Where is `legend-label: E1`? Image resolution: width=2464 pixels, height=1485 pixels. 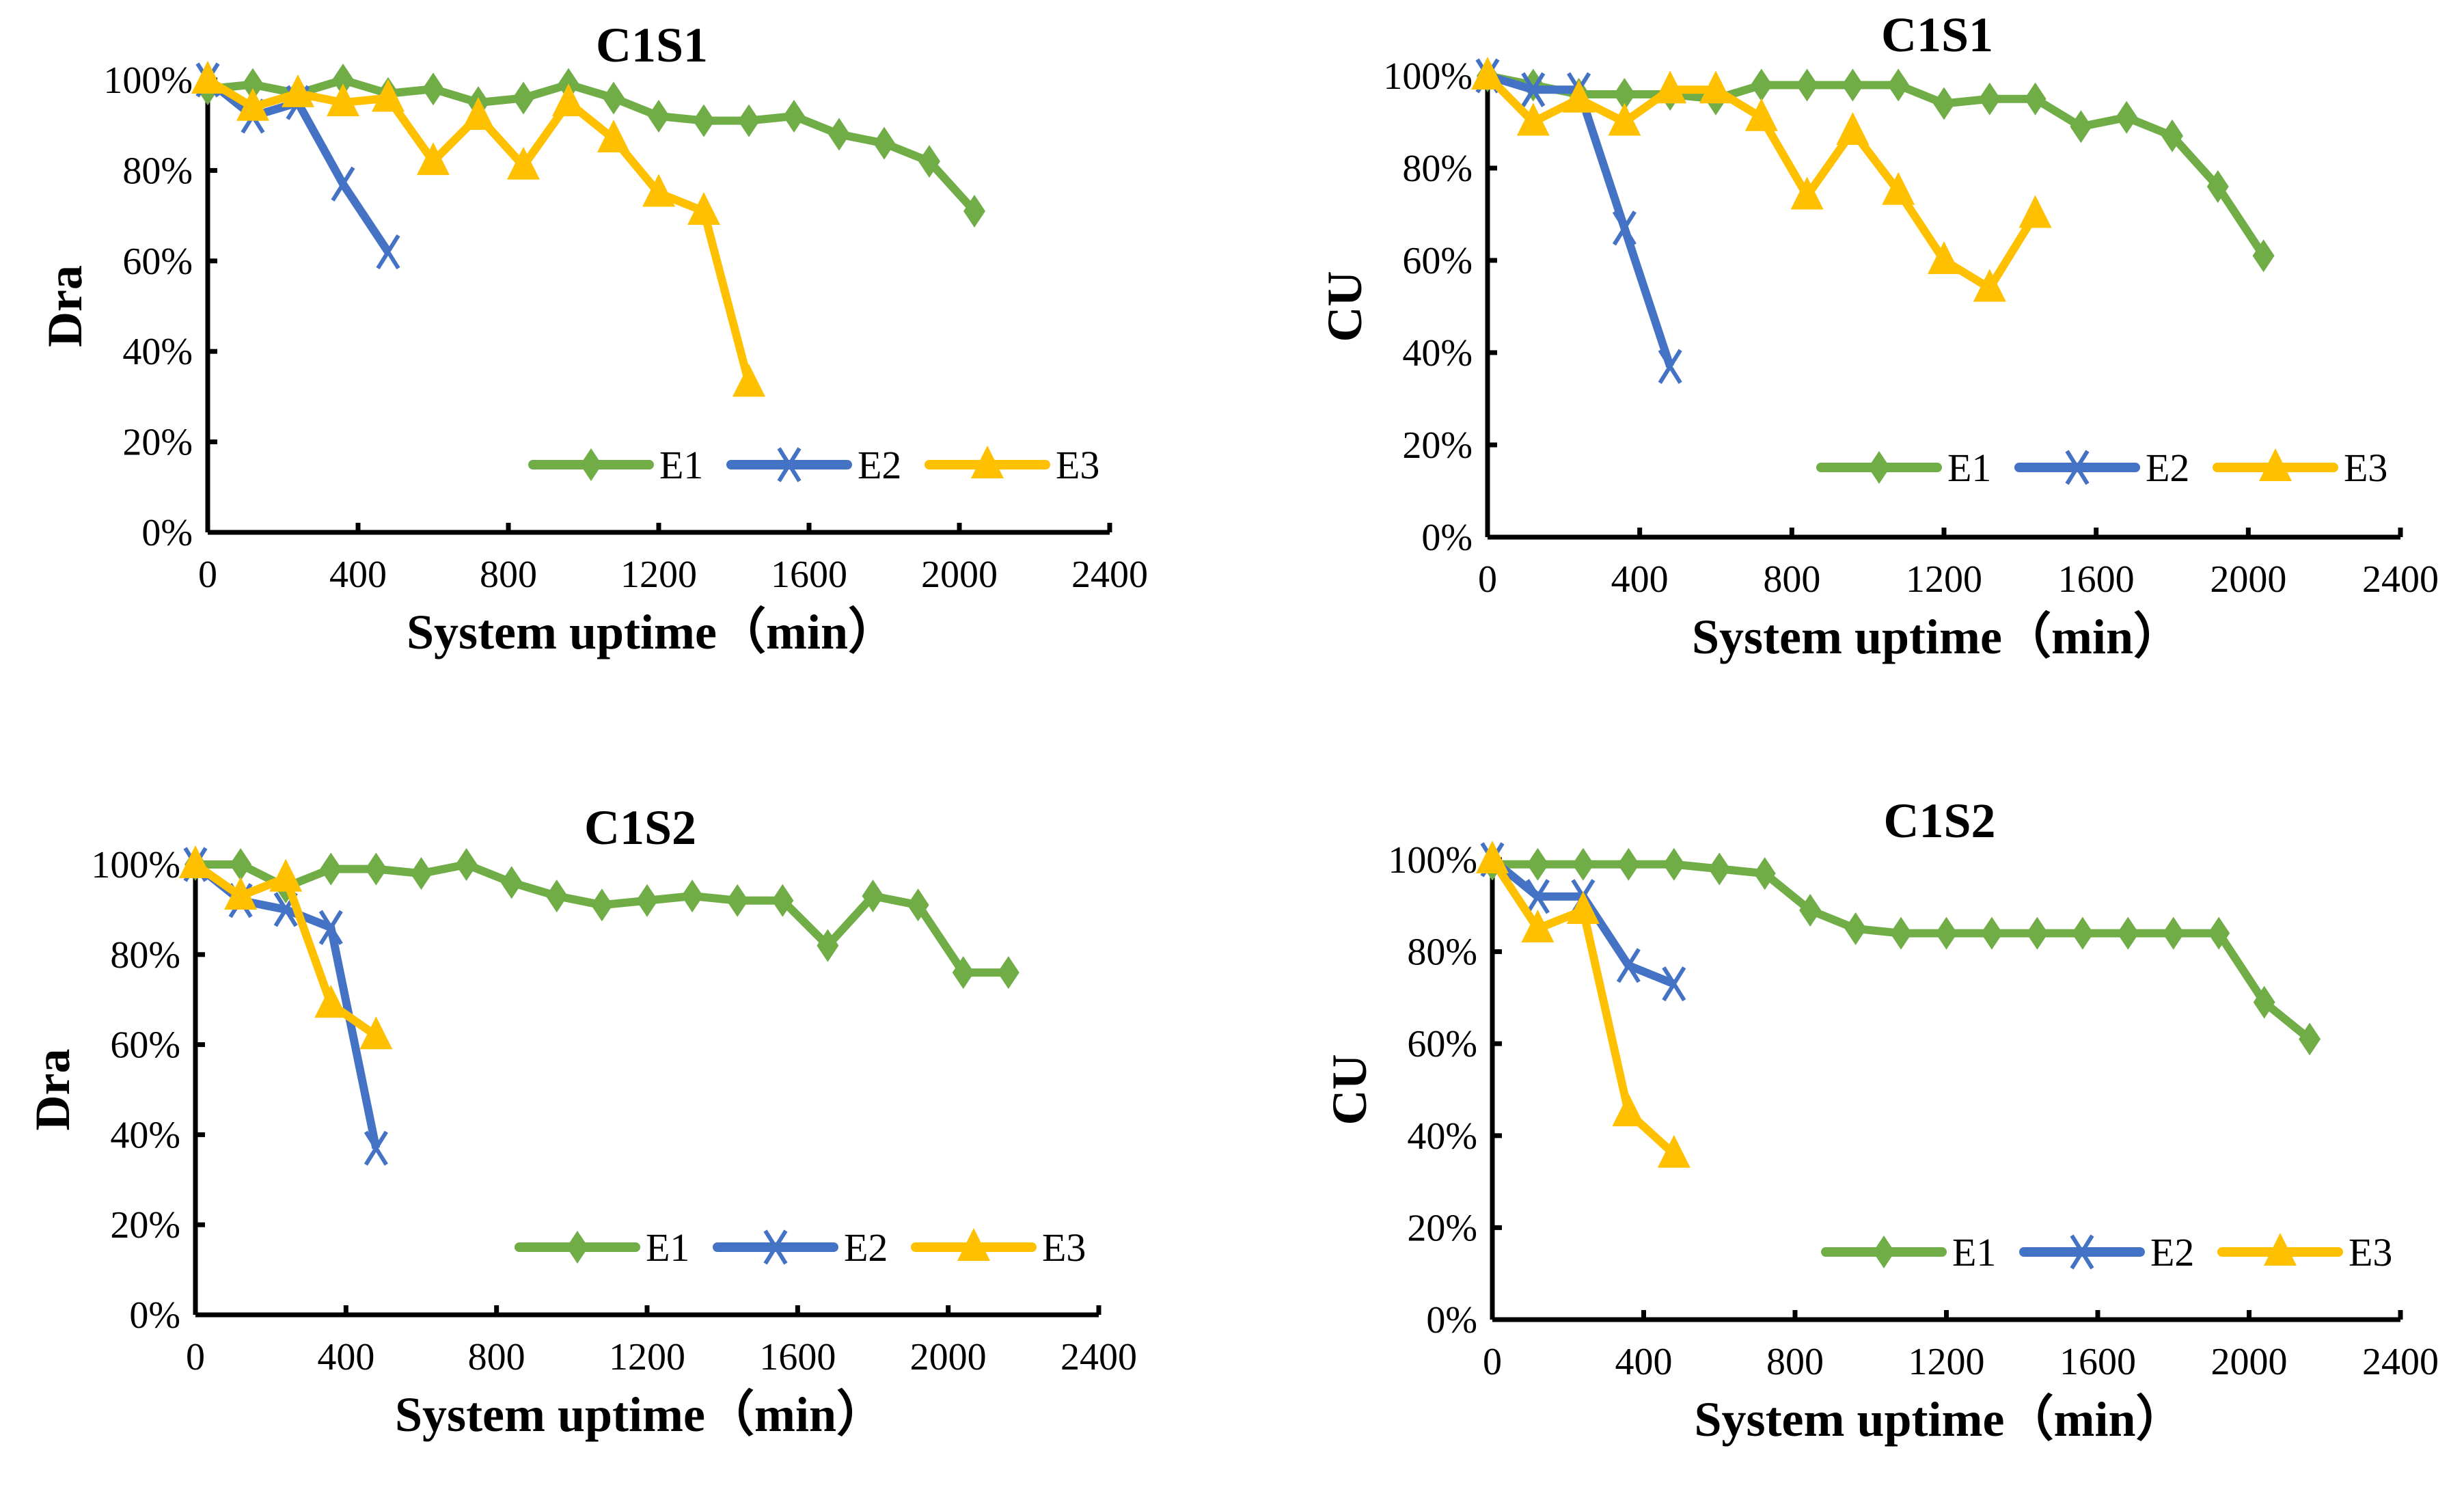
legend-label: E1 is located at coordinates (667, 1247).